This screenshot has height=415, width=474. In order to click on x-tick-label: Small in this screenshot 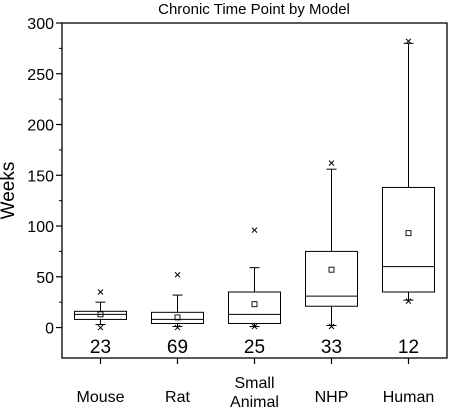, I will do `click(254, 383)`.